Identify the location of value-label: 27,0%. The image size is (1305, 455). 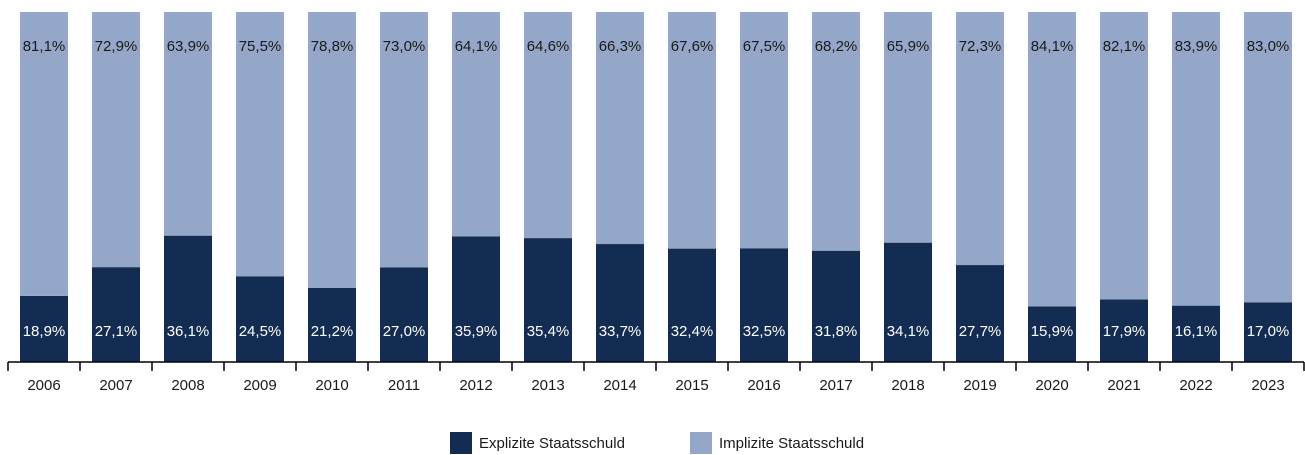
(404, 331).